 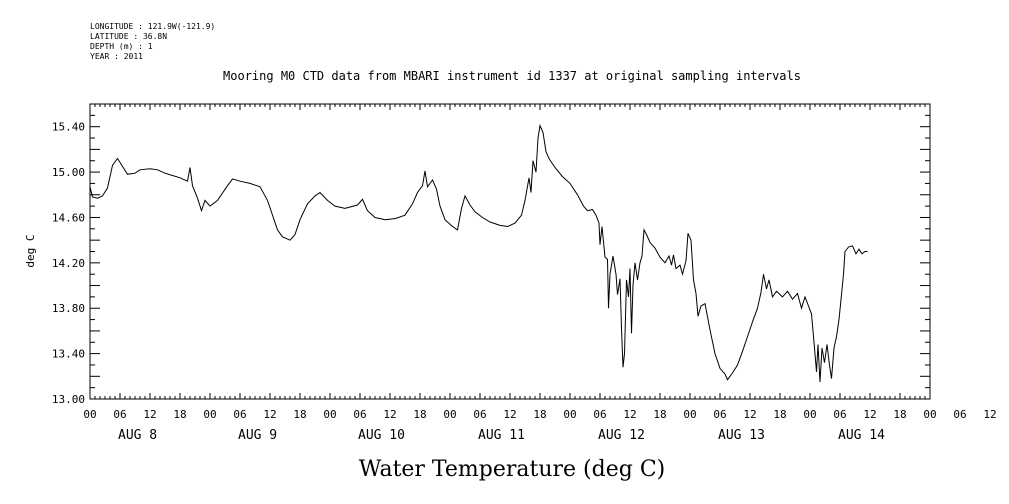 I want to click on latitude-text: LATITUDE : 36.8N, so click(x=129, y=36).